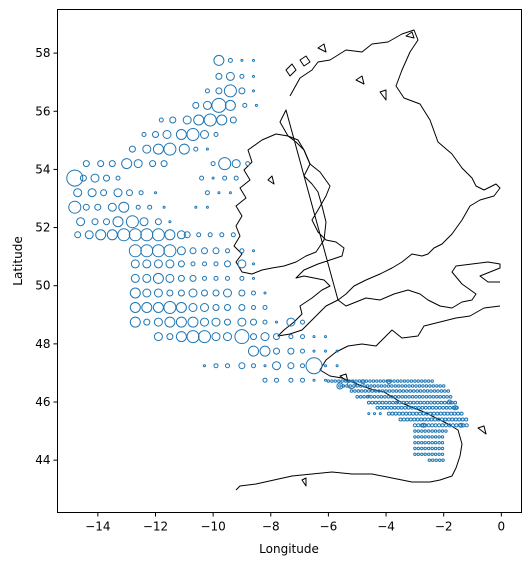  Describe the element at coordinates (42, 228) in the screenshot. I see `y-tick-label: 52` at that location.